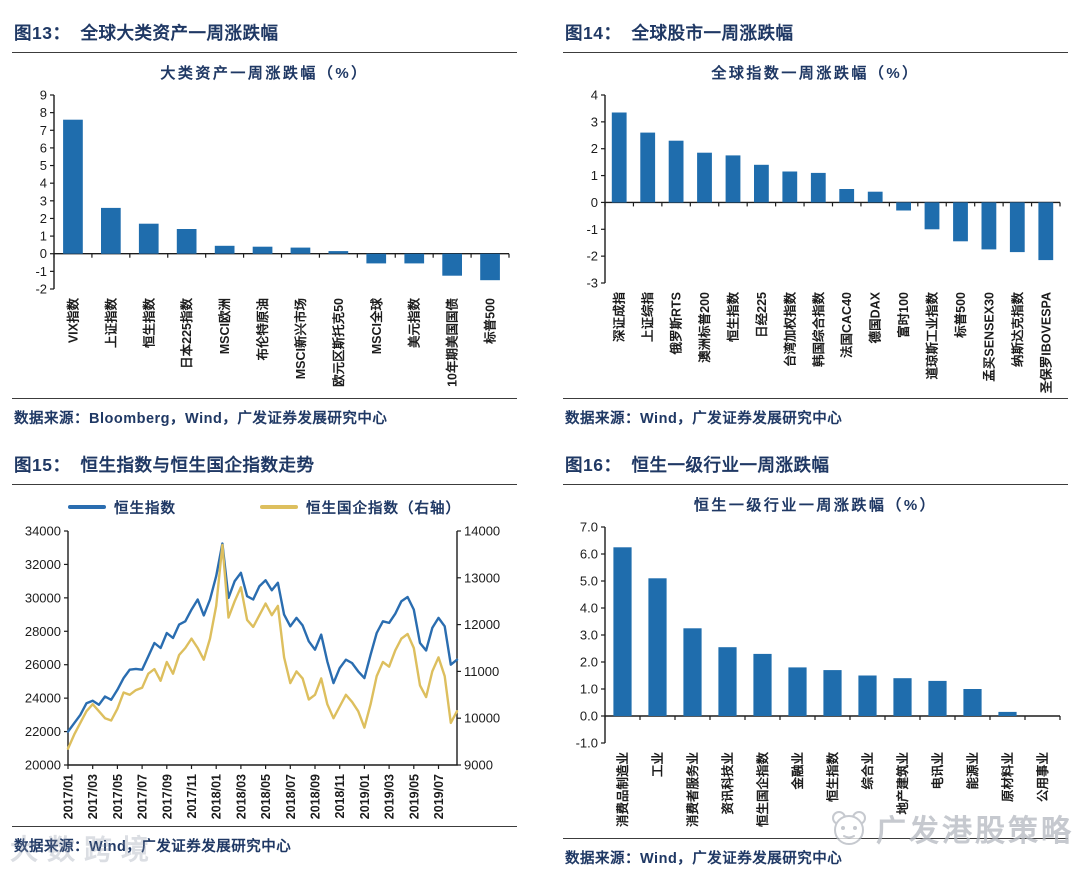 The width and height of the screenshot is (1080, 874). What do you see at coordinates (762, 790) in the screenshot?
I see `svg-text: 恒生国企指数` at bounding box center [762, 790].